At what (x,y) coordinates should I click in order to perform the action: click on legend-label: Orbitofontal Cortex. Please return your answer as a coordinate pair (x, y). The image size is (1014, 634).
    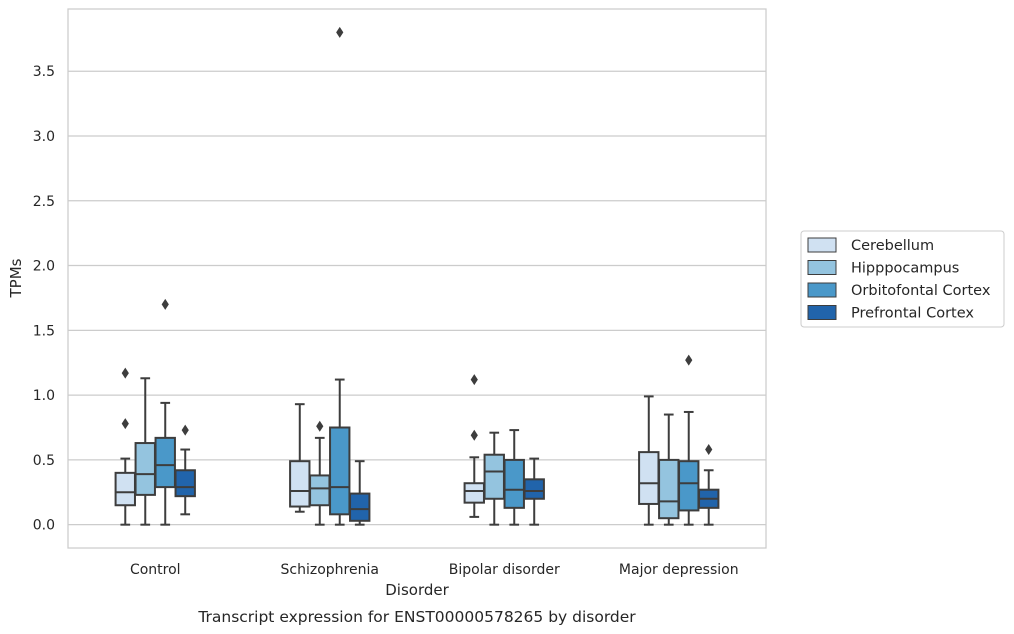
    Looking at the image, I should click on (921, 291).